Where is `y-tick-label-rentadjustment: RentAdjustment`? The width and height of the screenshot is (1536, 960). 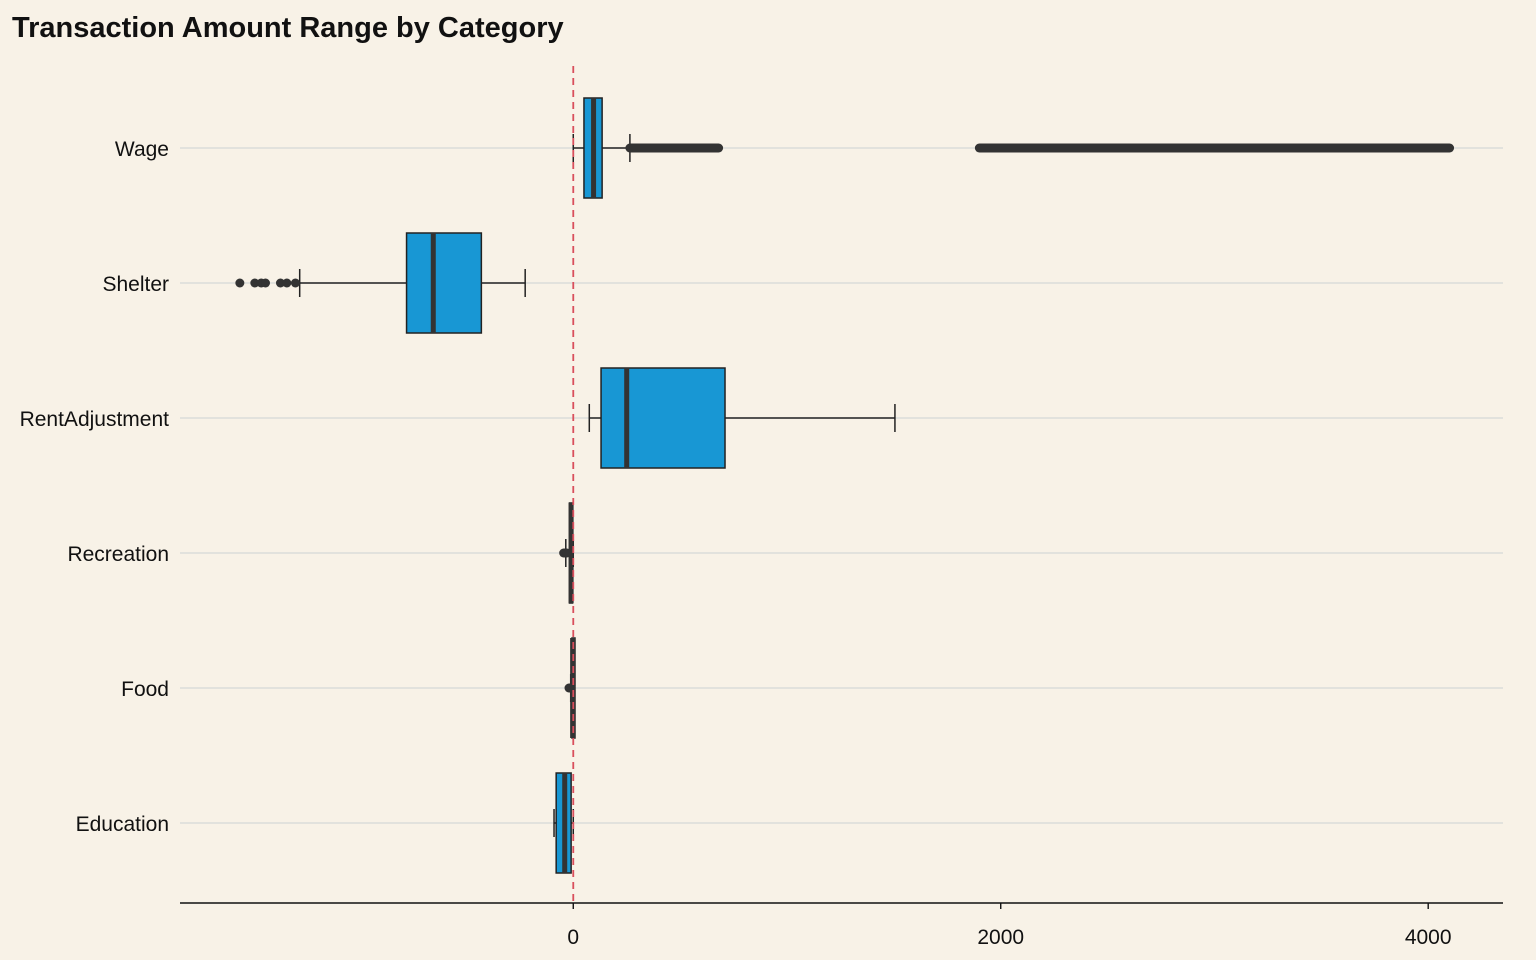 y-tick-label-rentadjustment: RentAdjustment is located at coordinates (95, 419).